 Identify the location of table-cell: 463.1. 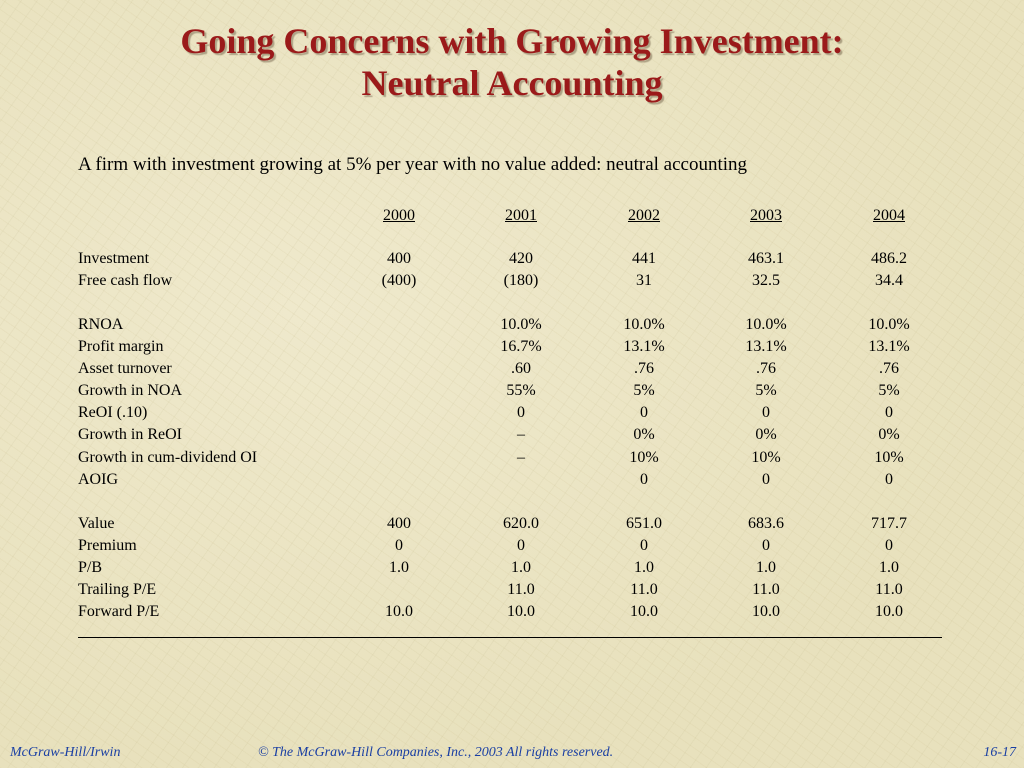
(766, 258).